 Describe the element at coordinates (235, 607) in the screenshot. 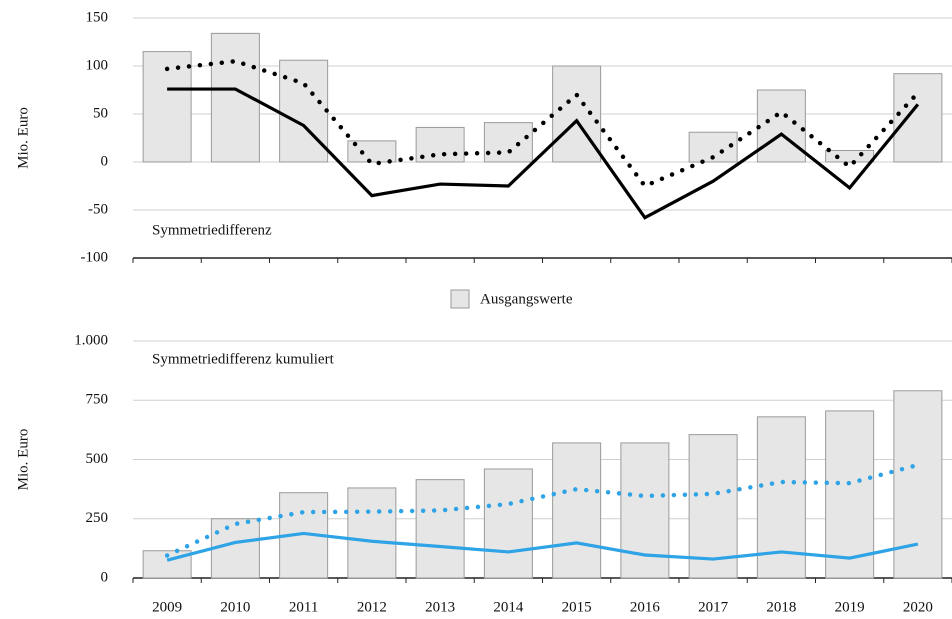

I see `x-tick-label: 2010` at that location.